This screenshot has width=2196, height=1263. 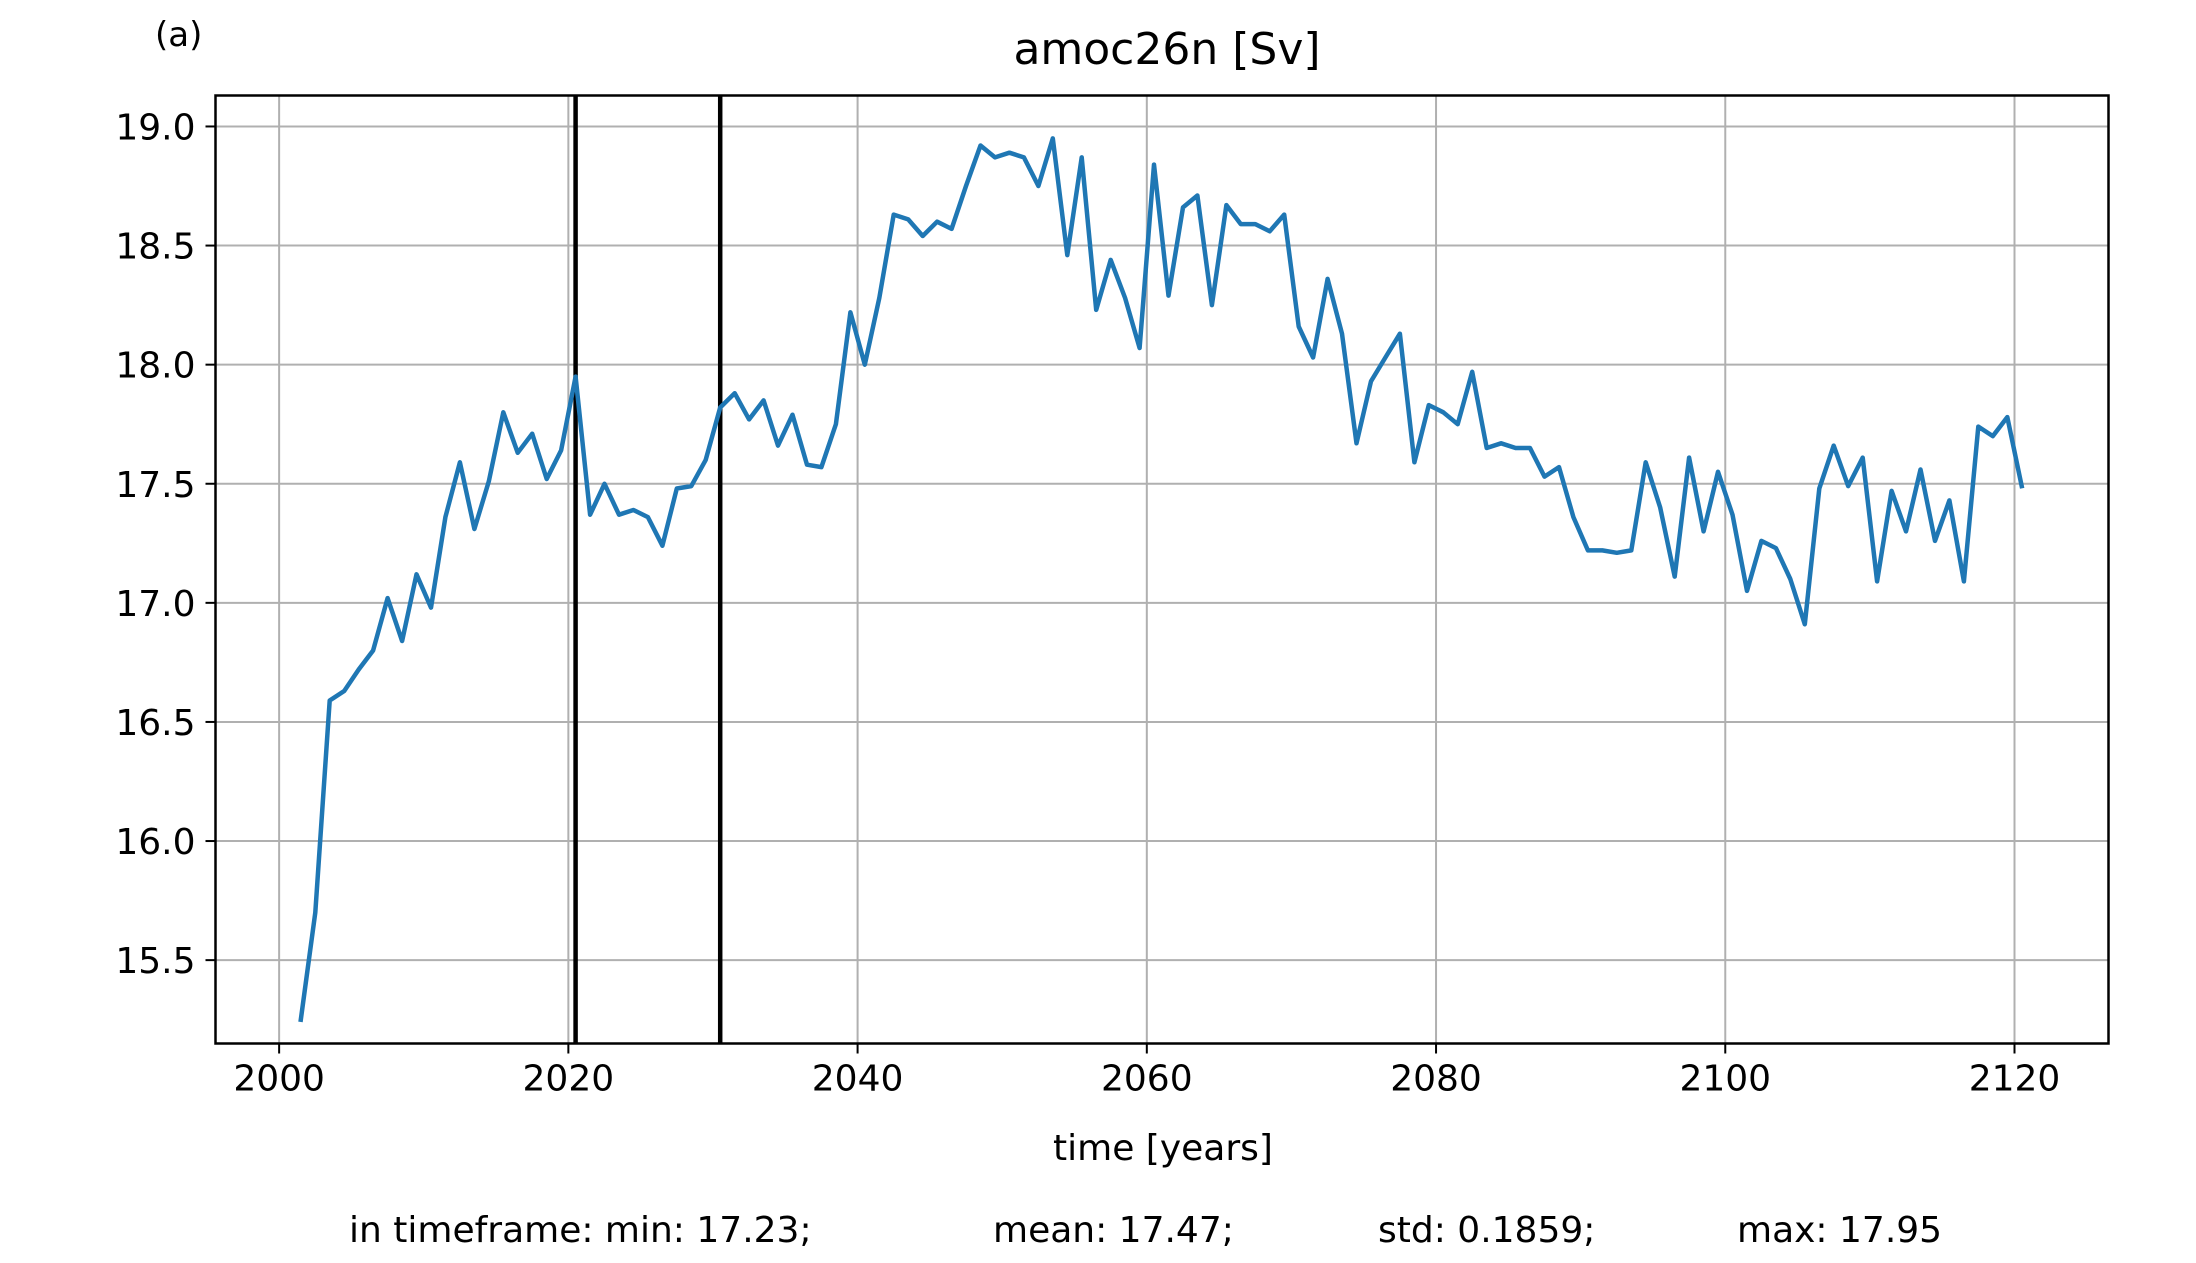 I want to click on chart-title: amoc26n [Sv], so click(x=1166, y=49).